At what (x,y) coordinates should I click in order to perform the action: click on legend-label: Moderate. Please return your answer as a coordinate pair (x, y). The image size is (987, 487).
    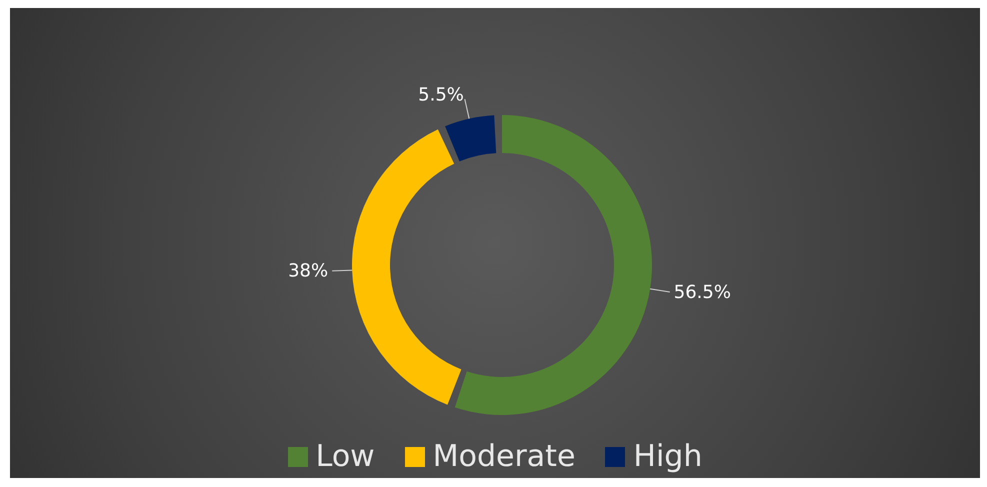
    Looking at the image, I should click on (504, 456).